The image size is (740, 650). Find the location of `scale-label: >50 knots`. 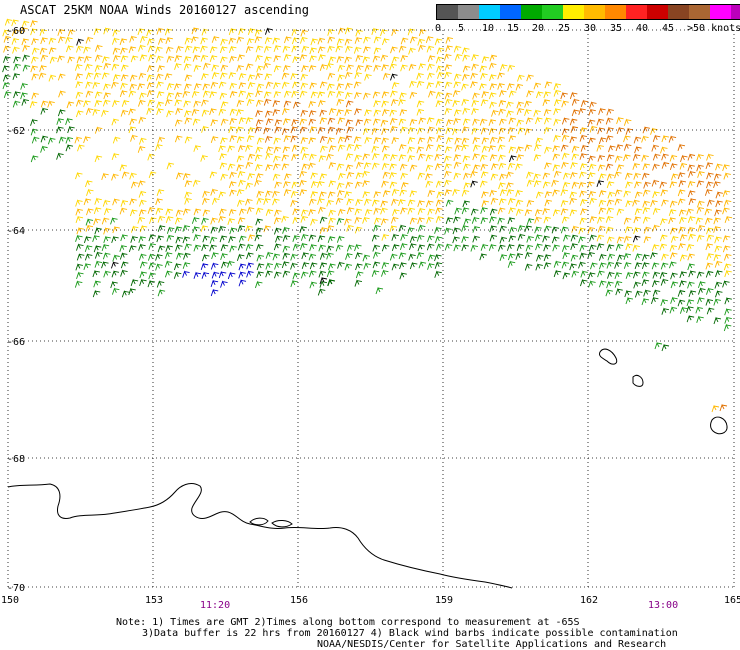

scale-label: >50 knots is located at coordinates (713, 28).